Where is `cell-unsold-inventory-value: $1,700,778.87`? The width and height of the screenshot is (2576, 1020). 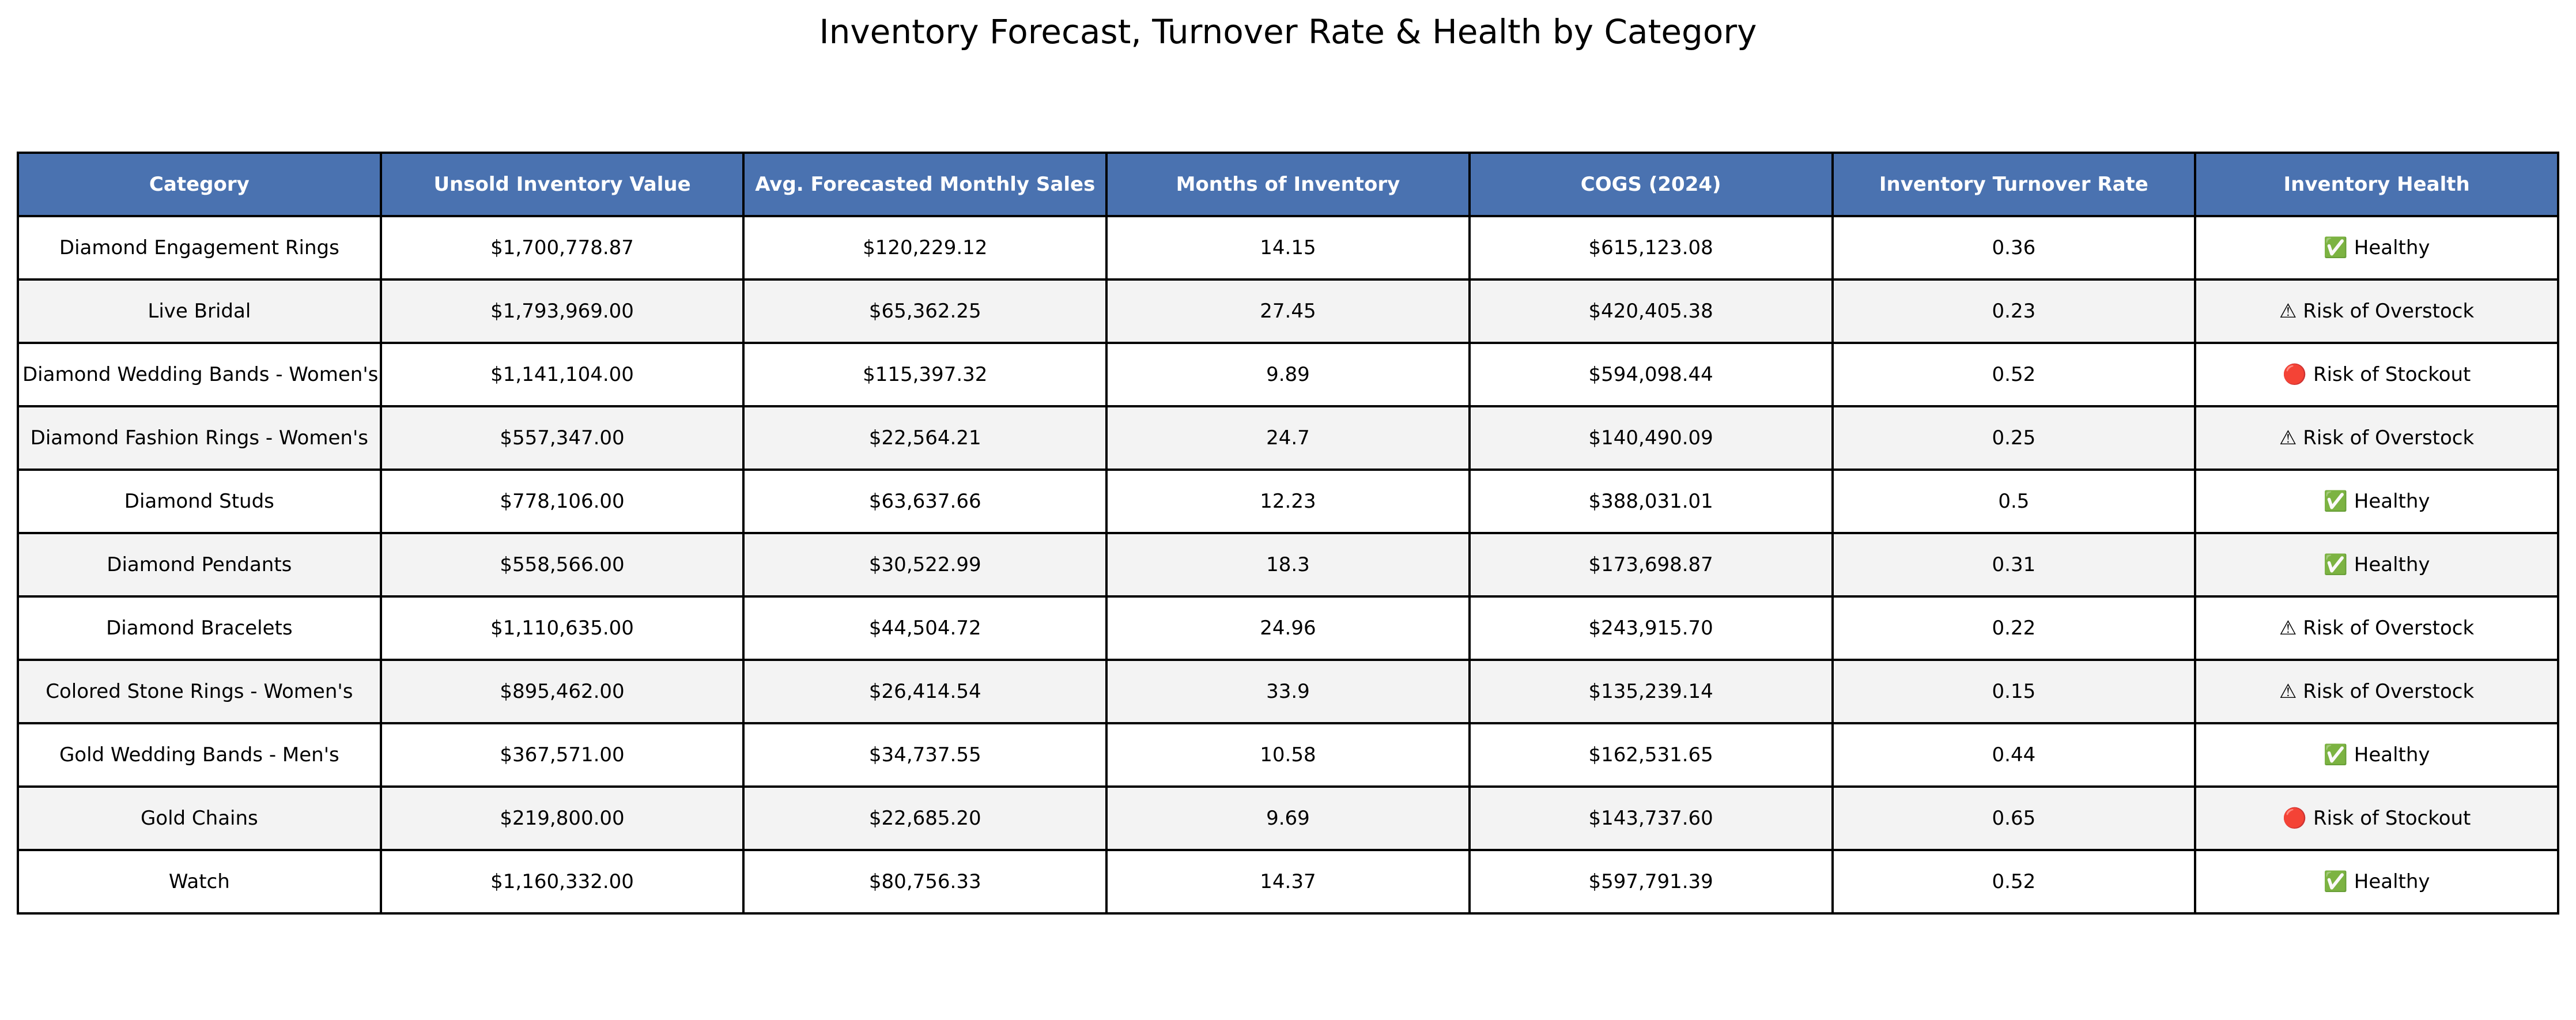 cell-unsold-inventory-value: $1,700,778.87 is located at coordinates (562, 248).